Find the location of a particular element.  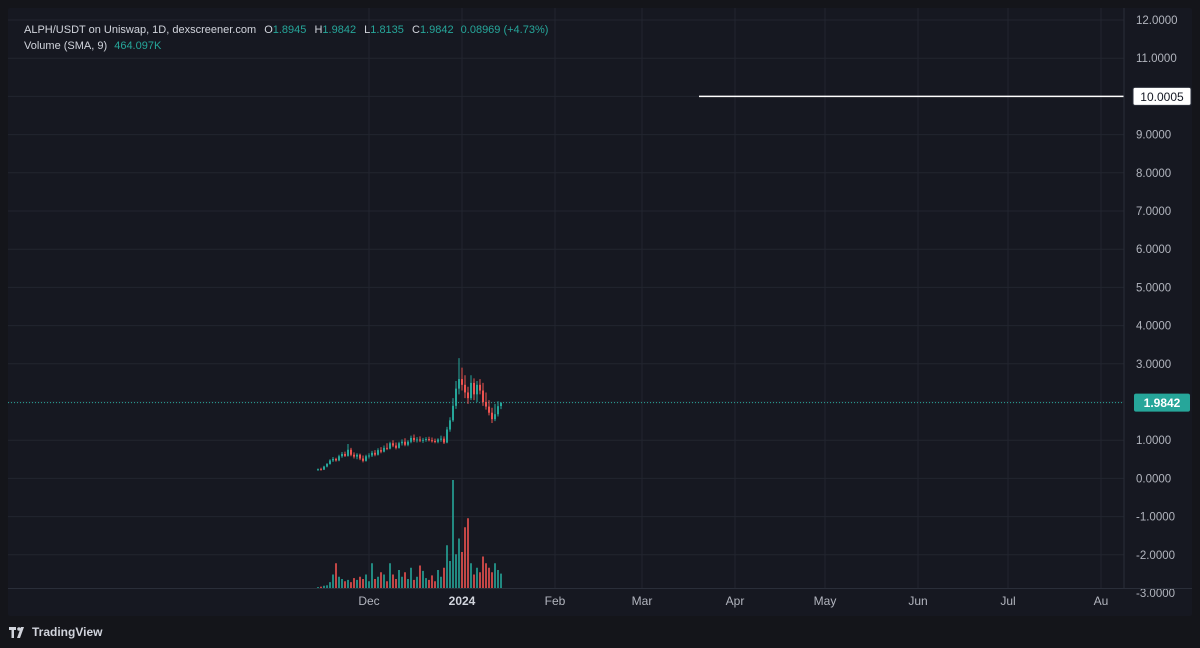

footer-bar is located at coordinates (600, 632).